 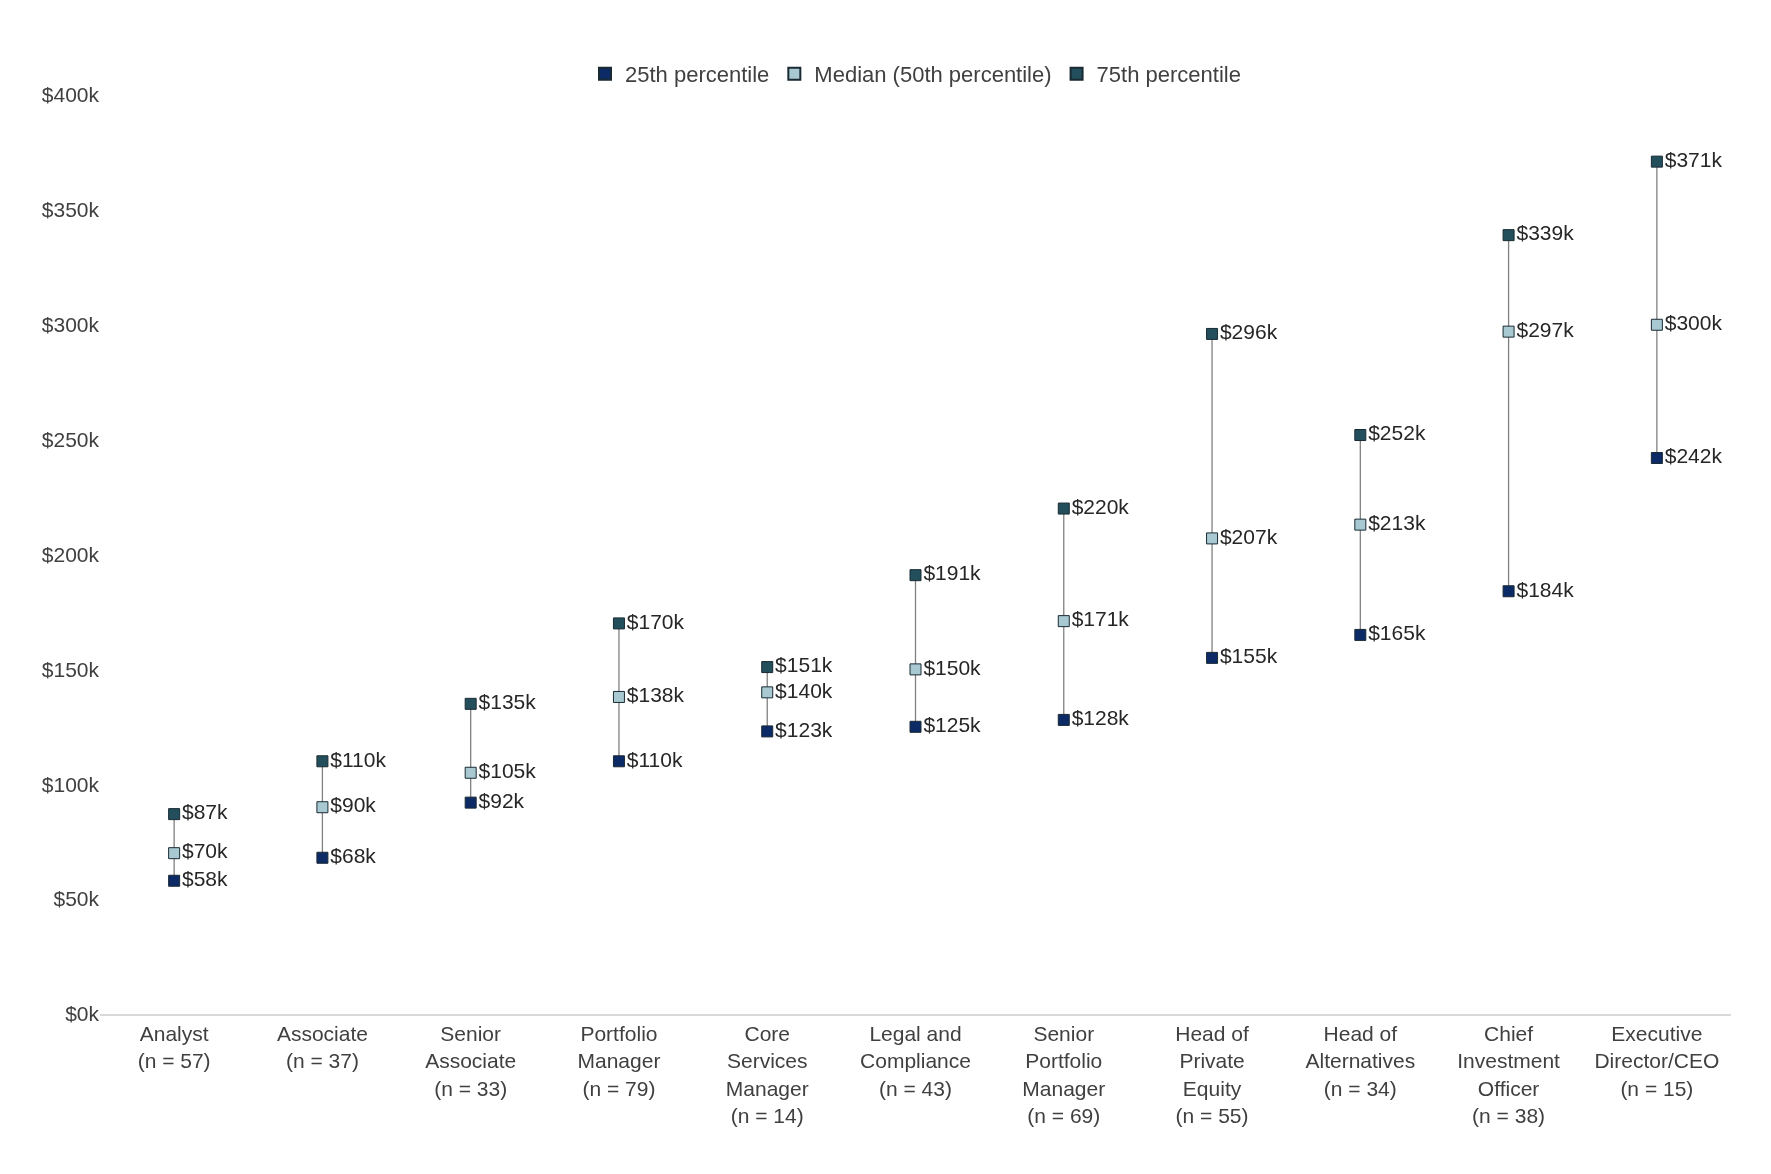 I want to click on data-label: $105k, so click(x=507, y=771).